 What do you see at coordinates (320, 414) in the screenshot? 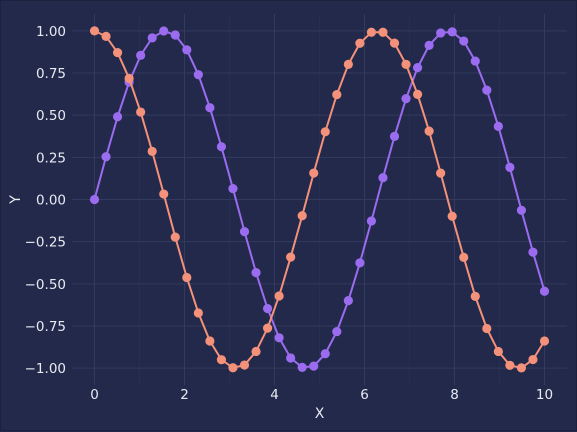
I see `x-axis-label: X` at bounding box center [320, 414].